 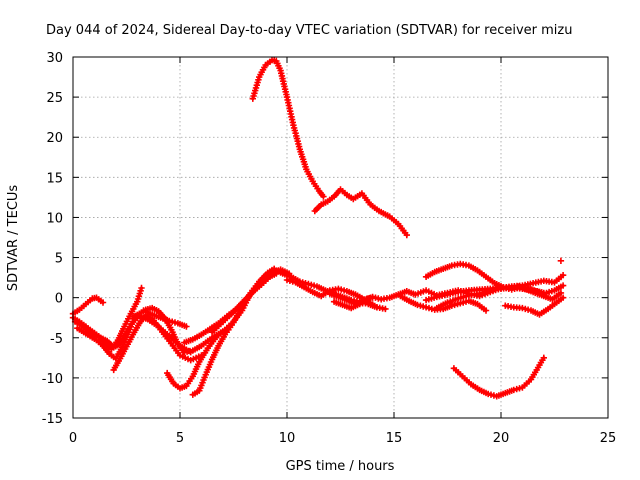 I want to click on series-arc-mid-high, so click(x=360, y=212).